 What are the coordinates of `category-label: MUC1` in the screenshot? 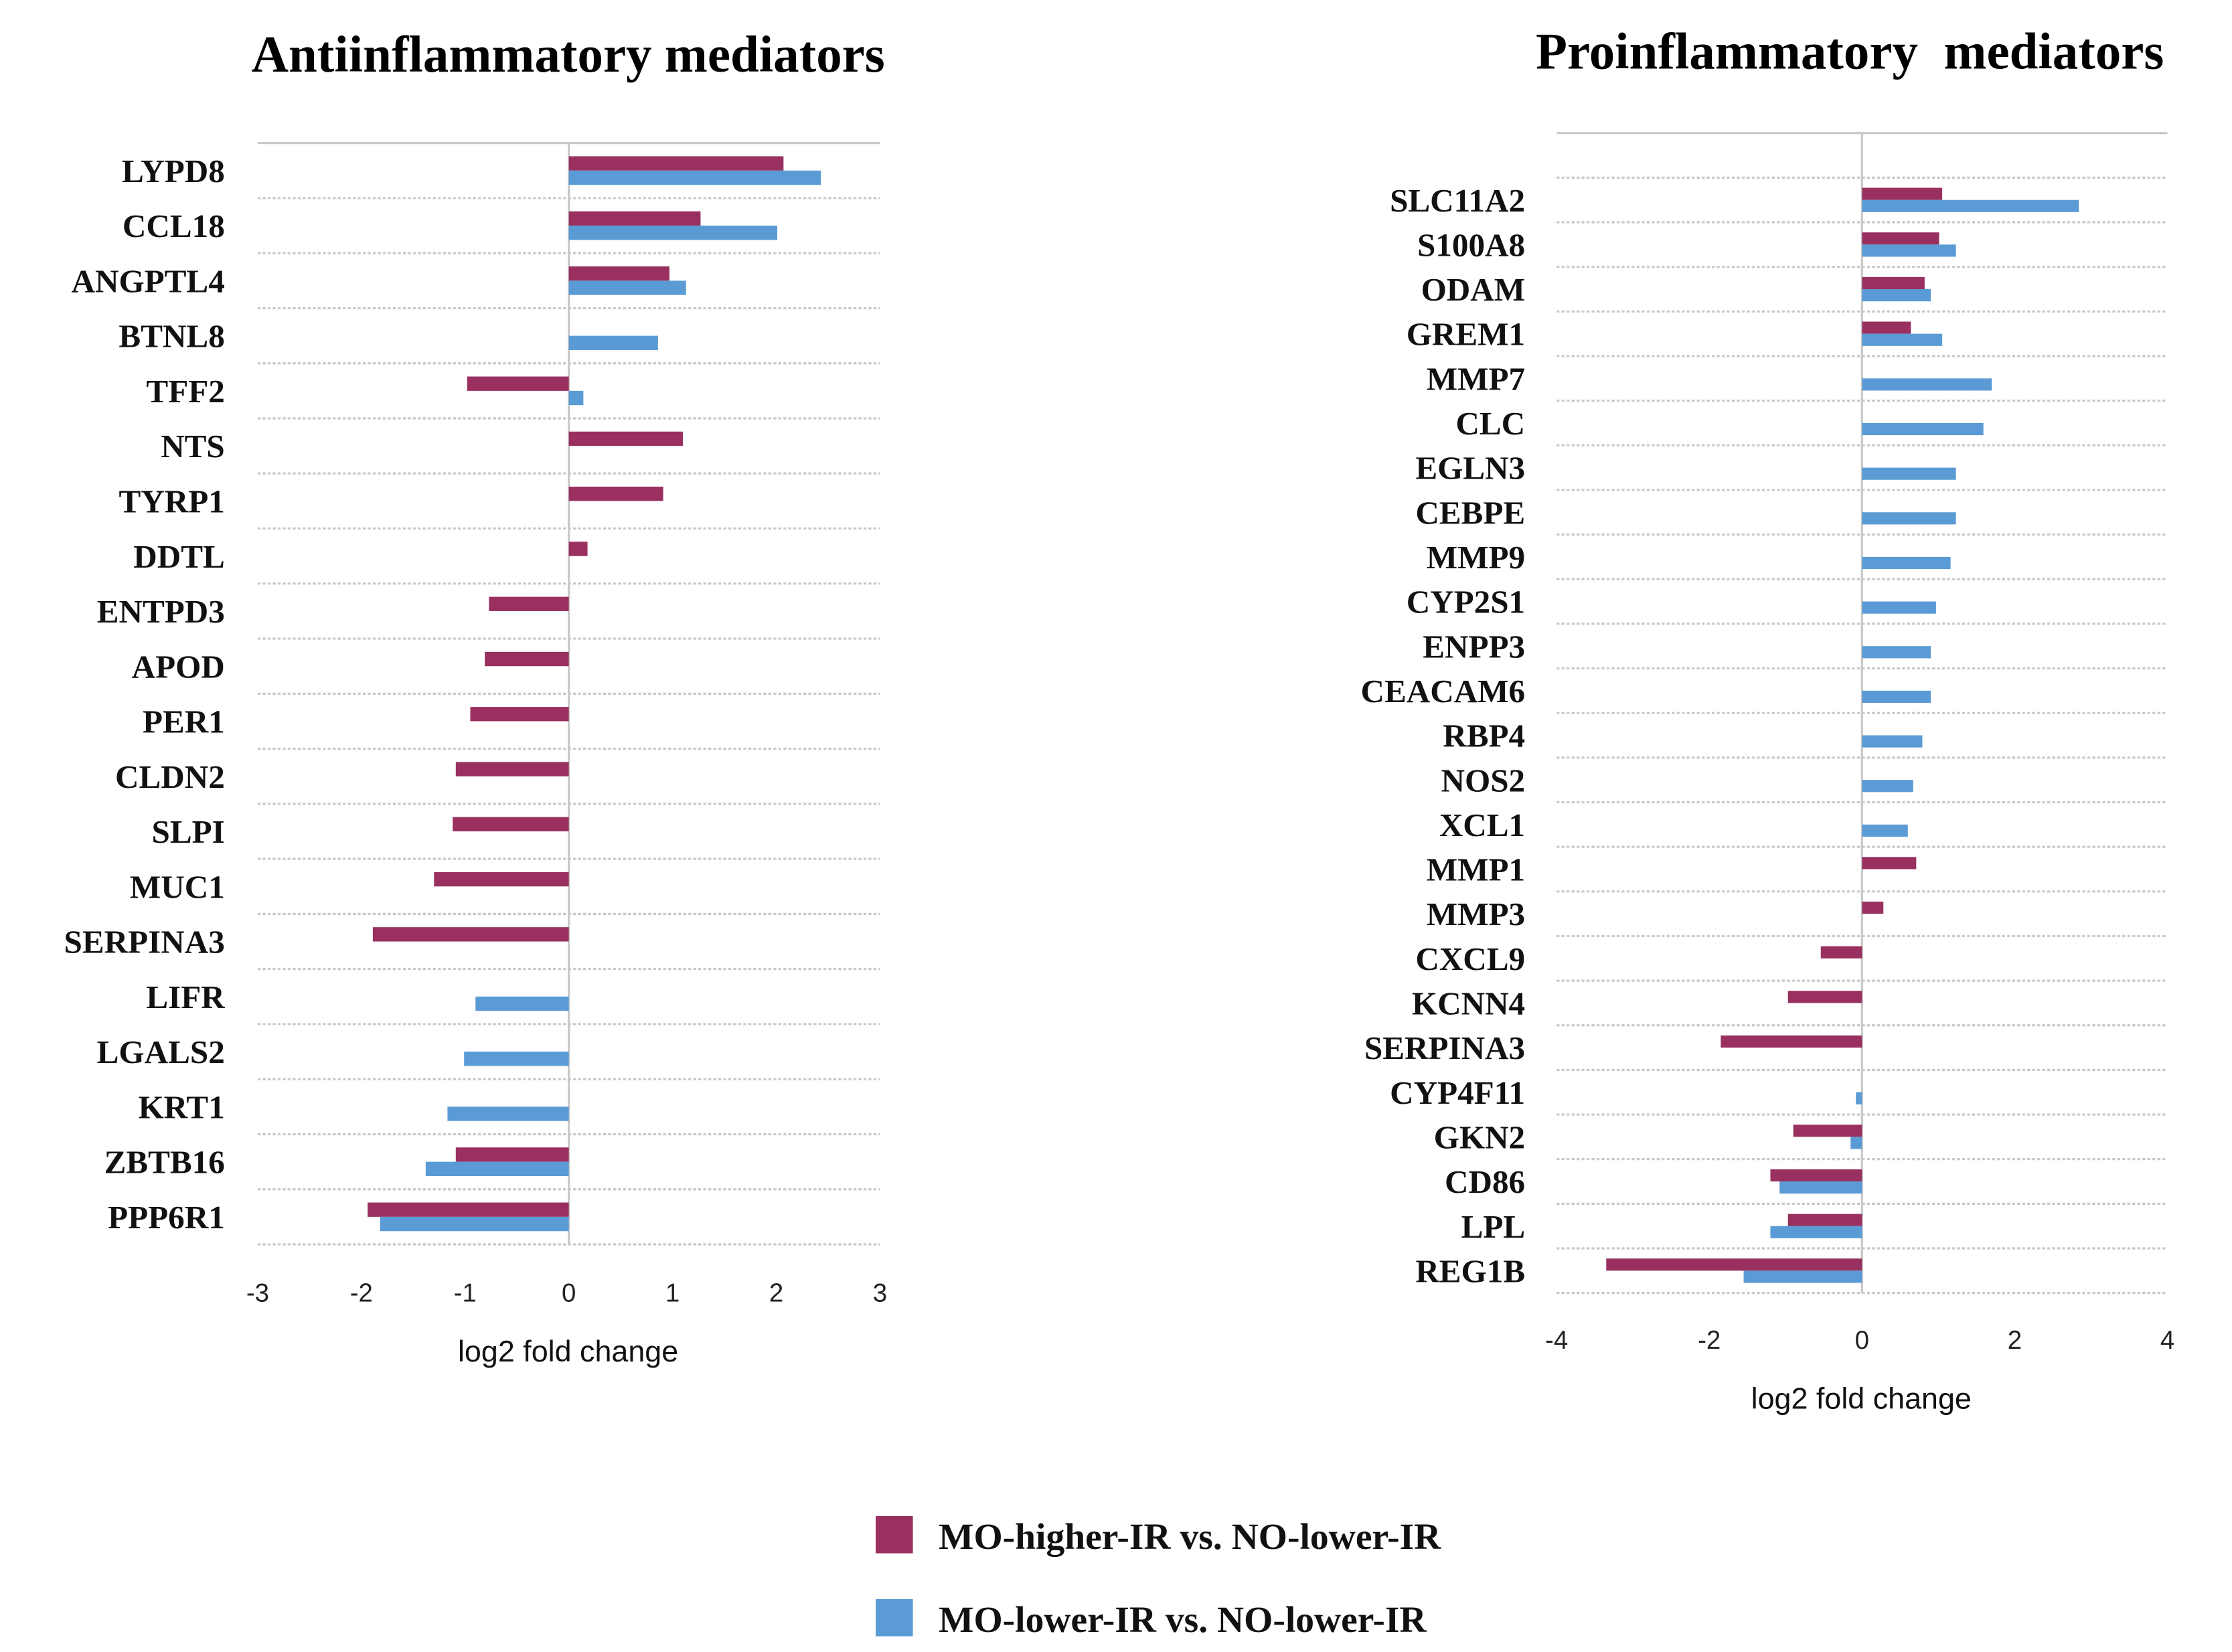 It's located at (177, 886).